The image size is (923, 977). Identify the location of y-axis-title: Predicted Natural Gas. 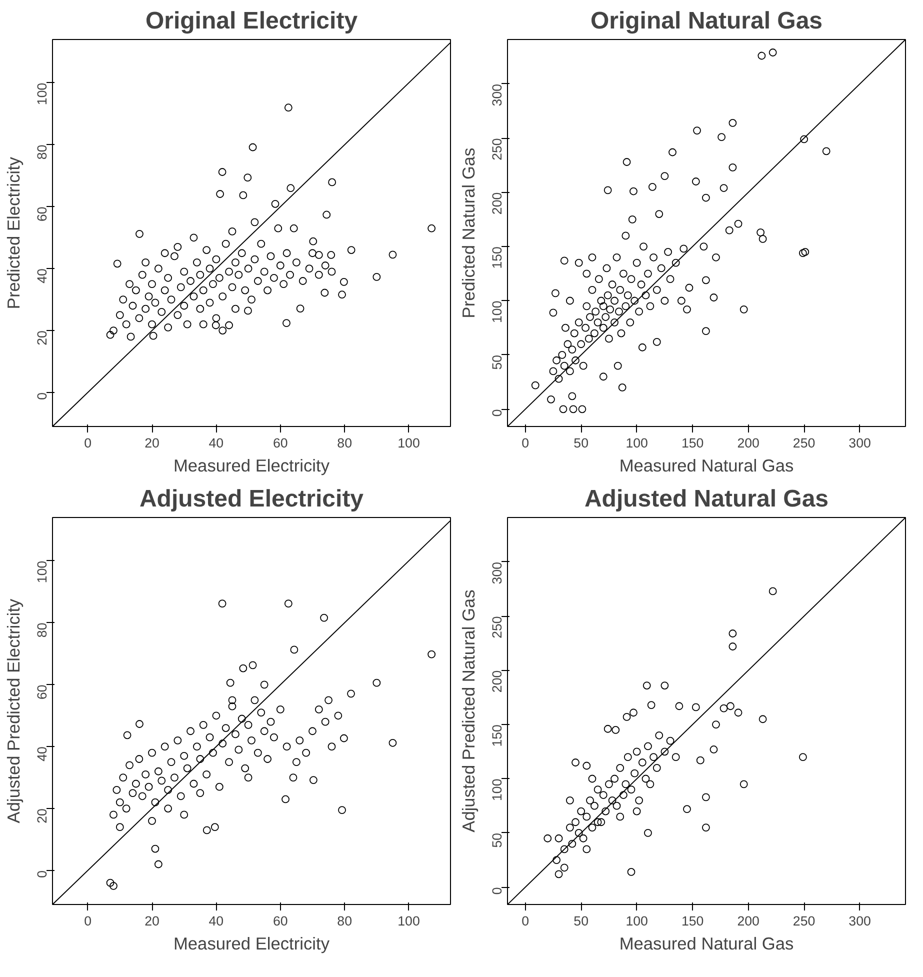
(468, 232).